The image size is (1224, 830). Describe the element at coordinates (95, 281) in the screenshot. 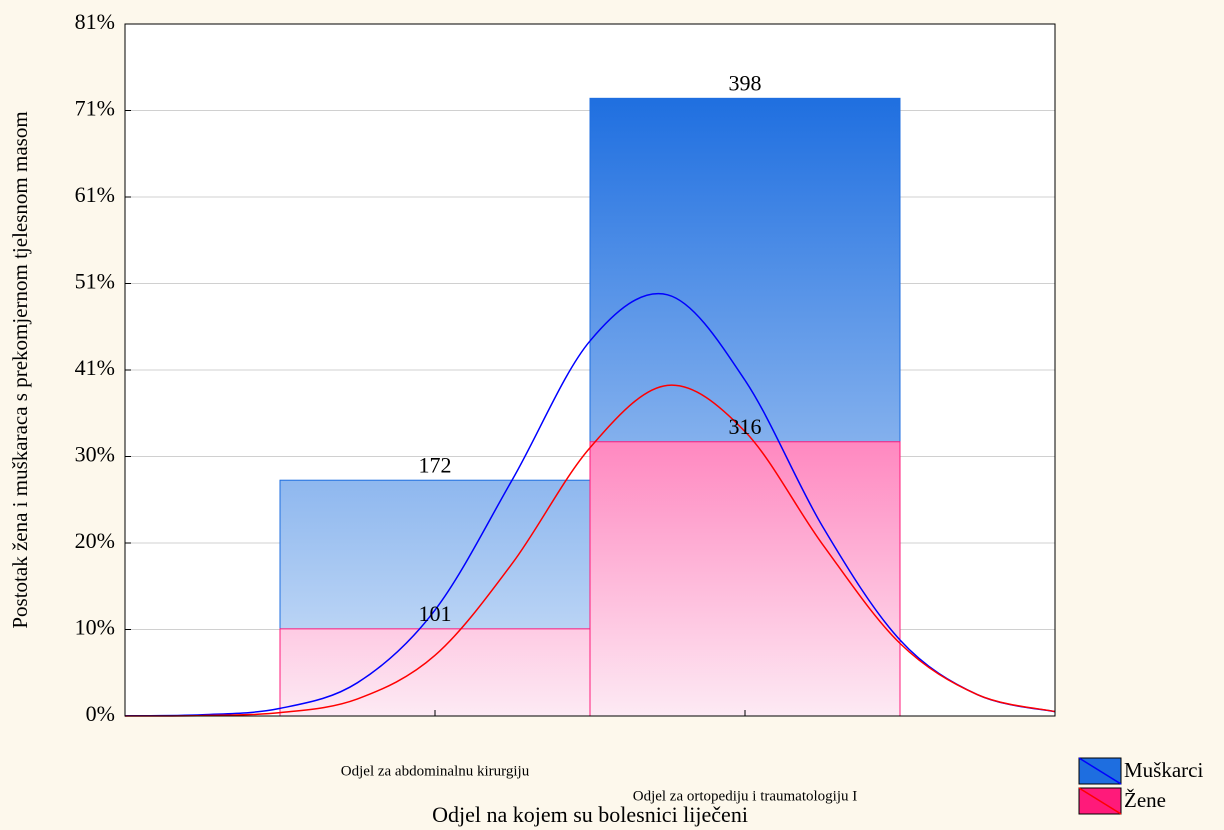

I see `y-tick-label: 51%` at that location.